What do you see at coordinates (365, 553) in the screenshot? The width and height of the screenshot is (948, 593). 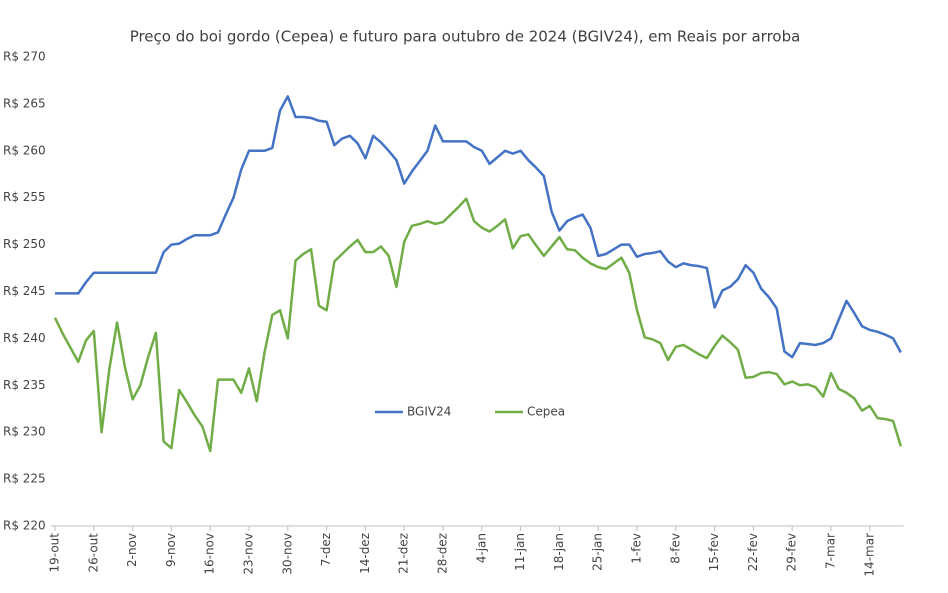 I see `x-tick-label: 14-dez` at bounding box center [365, 553].